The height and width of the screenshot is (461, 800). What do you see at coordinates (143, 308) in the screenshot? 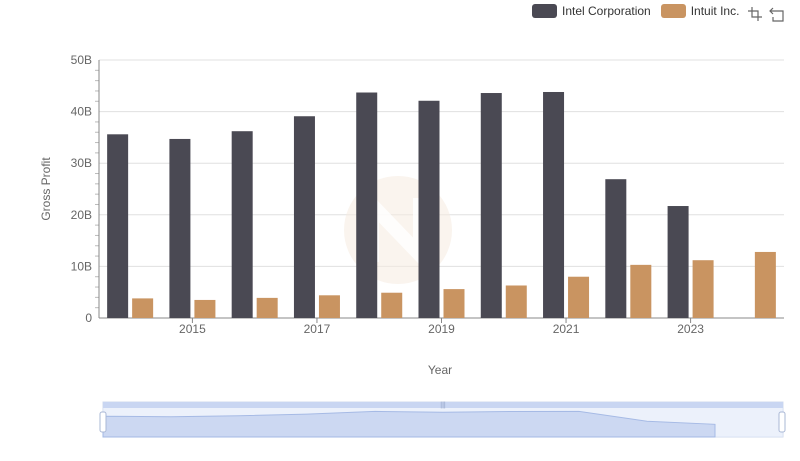
I see `bar-intuit-2014` at bounding box center [143, 308].